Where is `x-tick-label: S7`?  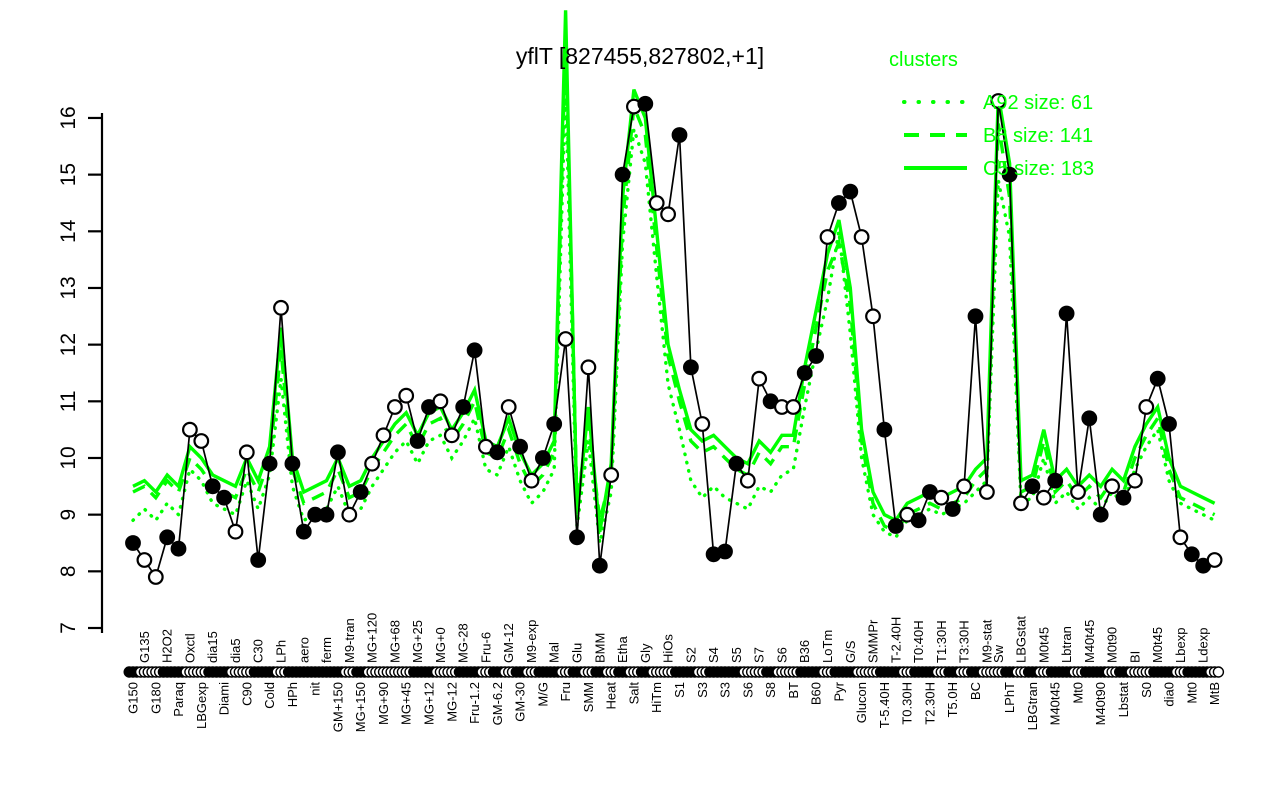 x-tick-label: S7 is located at coordinates (759, 655).